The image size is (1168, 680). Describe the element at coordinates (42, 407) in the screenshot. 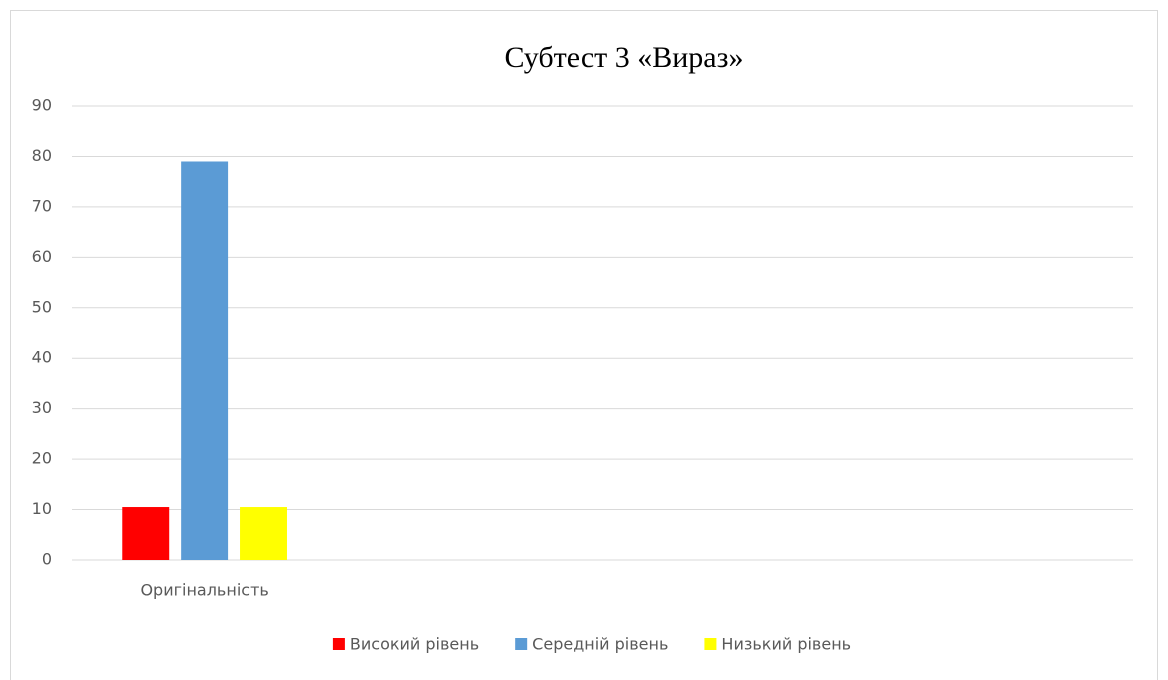

I see `y-tick-label: 30` at that location.